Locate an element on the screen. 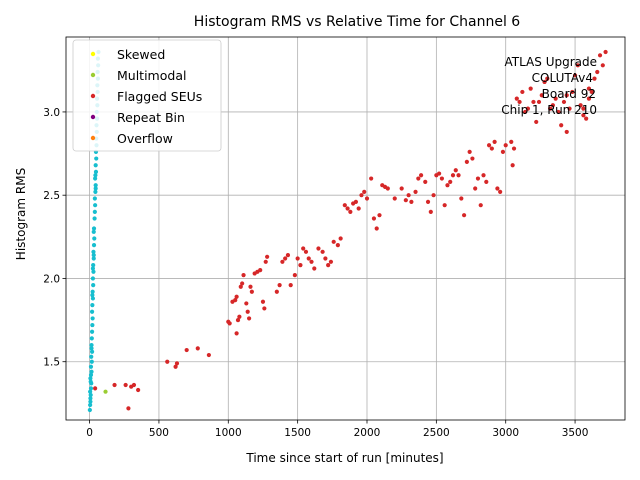 This screenshot has width=640, height=480. x-axis-label: Time since start of run [minutes] is located at coordinates (344, 458).